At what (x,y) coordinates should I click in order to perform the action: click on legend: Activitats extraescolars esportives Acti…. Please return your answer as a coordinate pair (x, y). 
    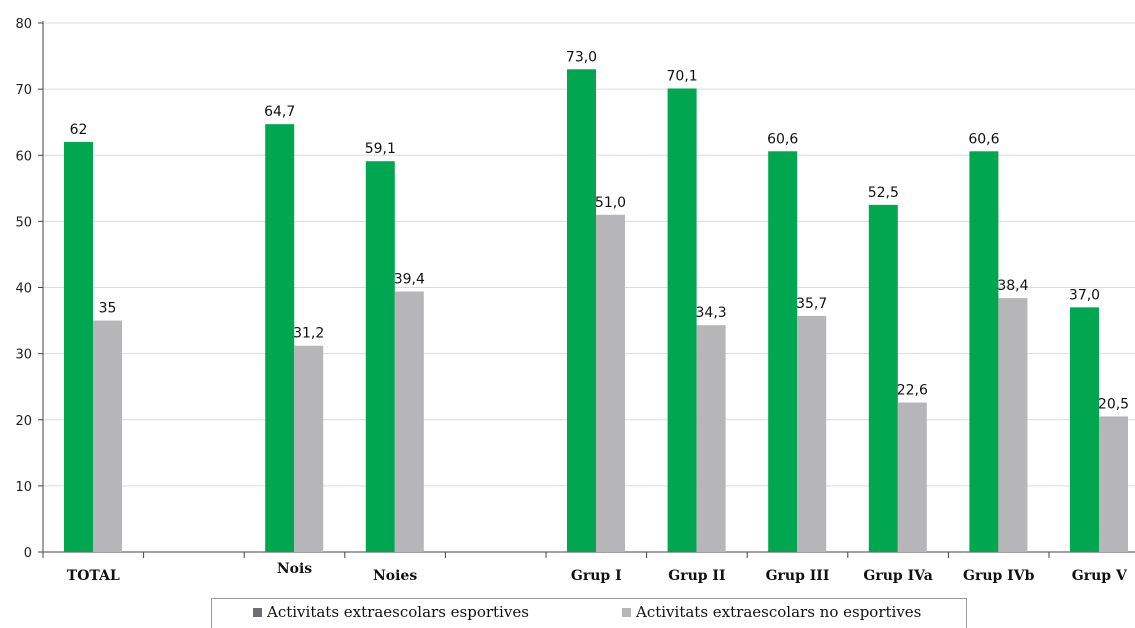
    Looking at the image, I should click on (589, 613).